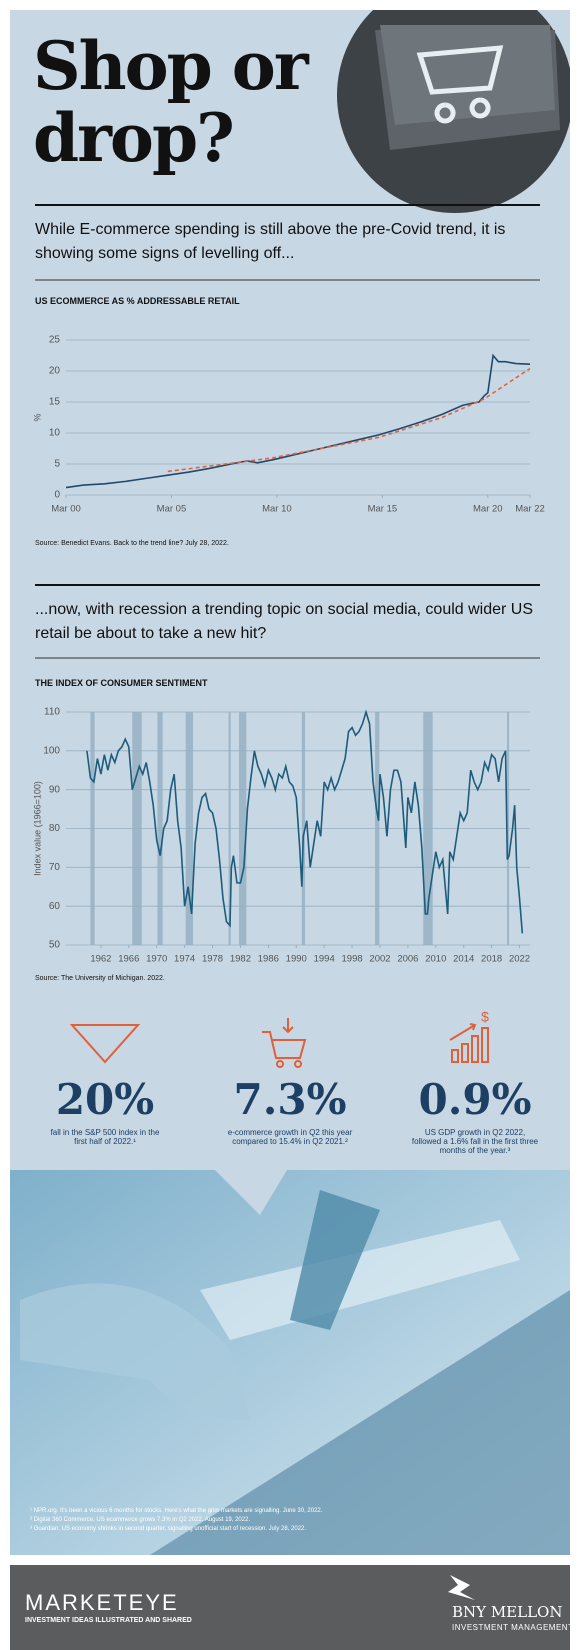 This screenshot has width=580, height=1650. Describe the element at coordinates (55, 402) in the screenshot. I see `y-tick-label: 15` at that location.